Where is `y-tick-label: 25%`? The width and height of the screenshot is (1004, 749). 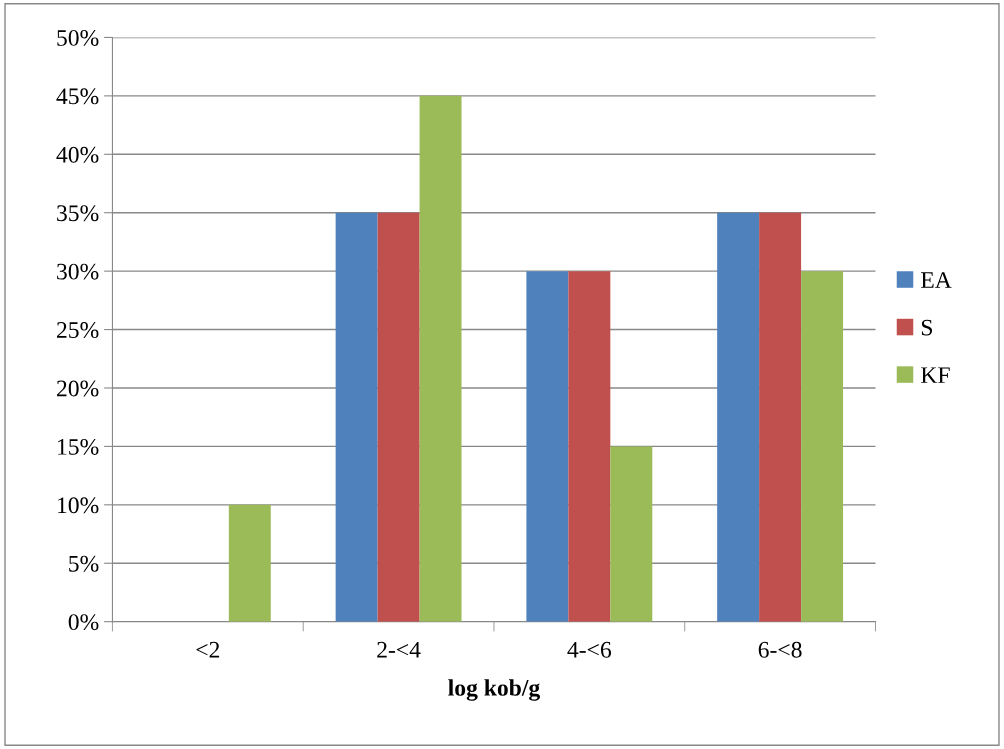
y-tick-label: 25% is located at coordinates (78, 330).